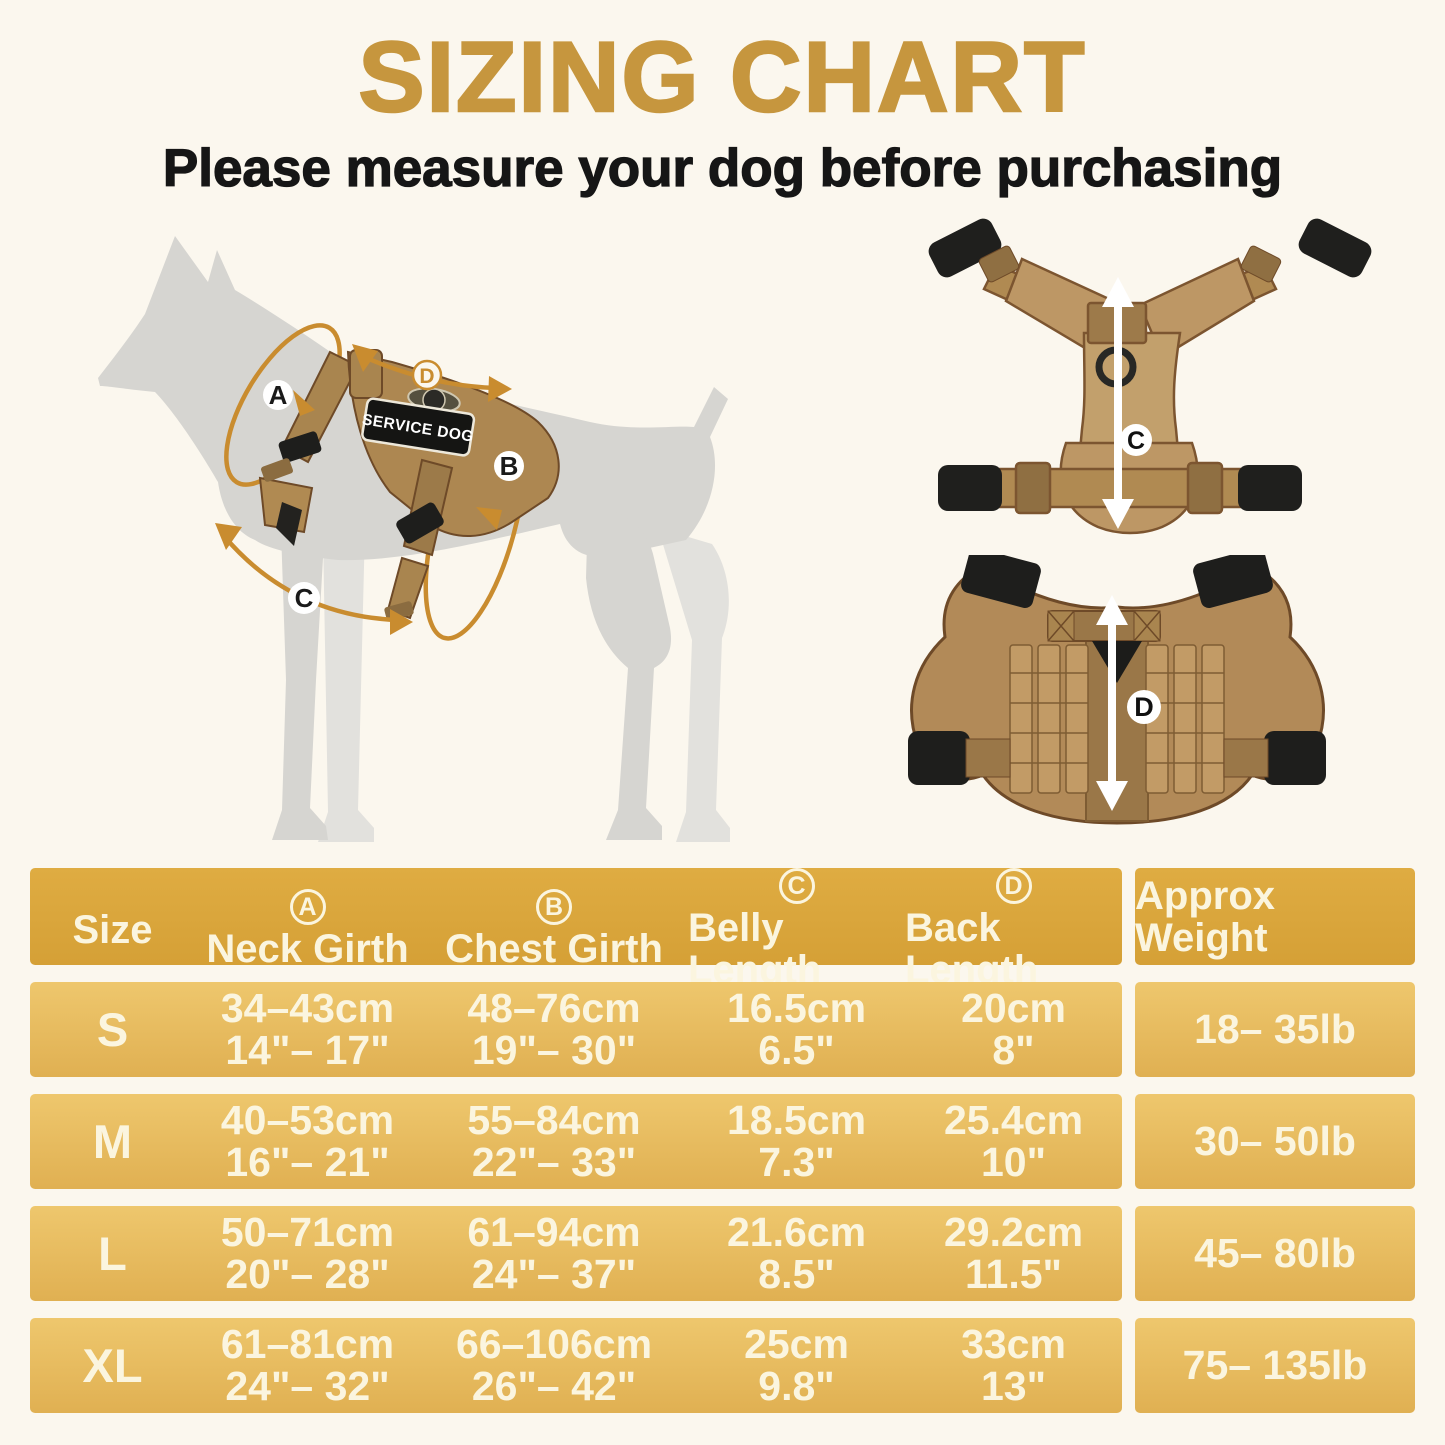  What do you see at coordinates (1275, 1253) in the screenshot?
I see `cell-weight: 45– 80lb` at bounding box center [1275, 1253].